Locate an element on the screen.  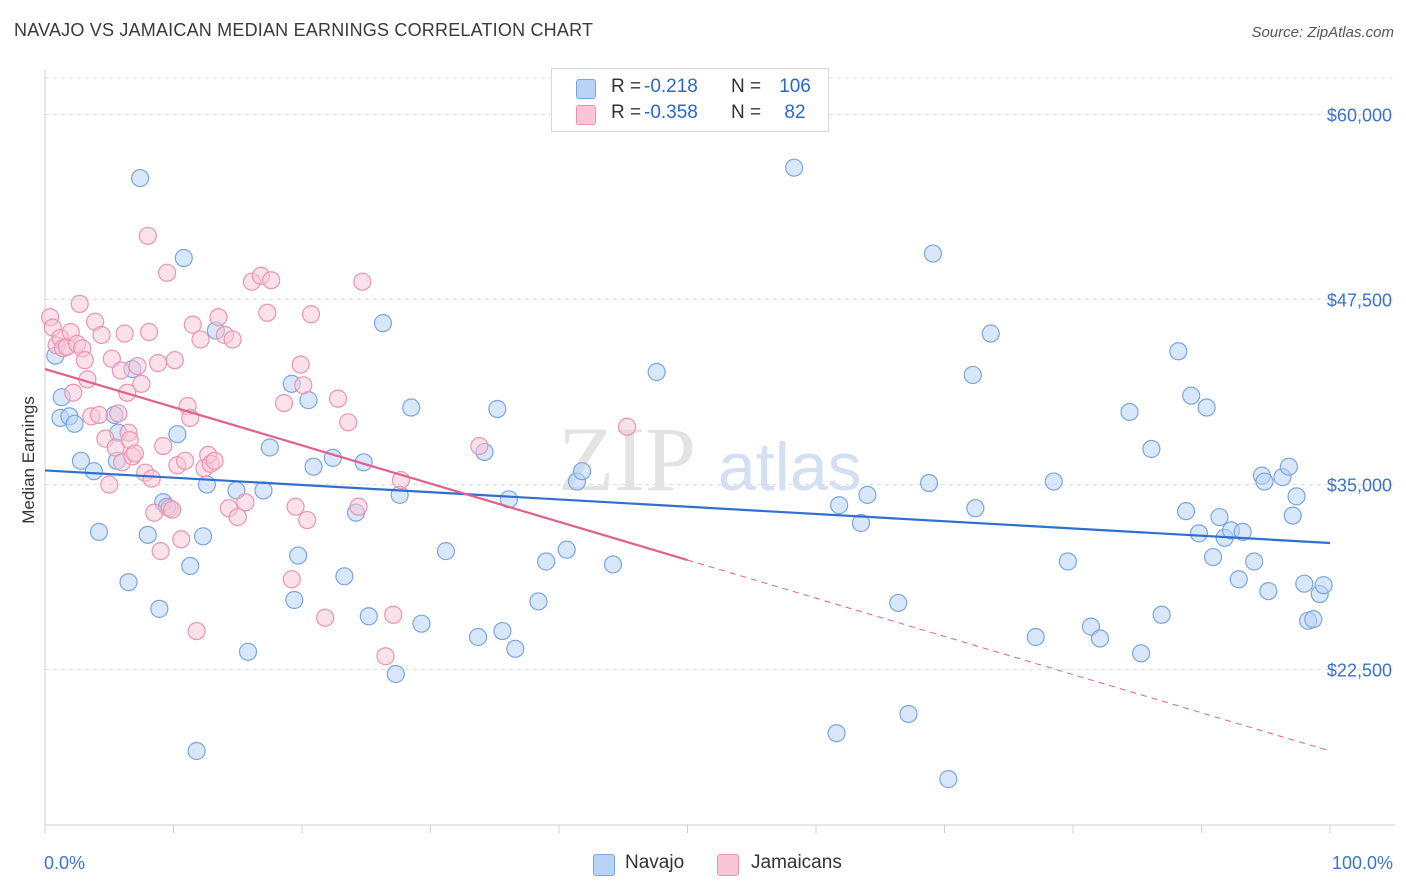
navajo-trend-line is located at coordinates (687, 507).